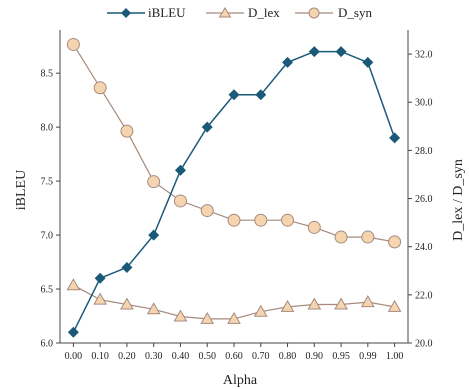 Image resolution: width=469 pixels, height=389 pixels. Describe the element at coordinates (127, 356) in the screenshot. I see `x-tick-label: 0.20` at that location.